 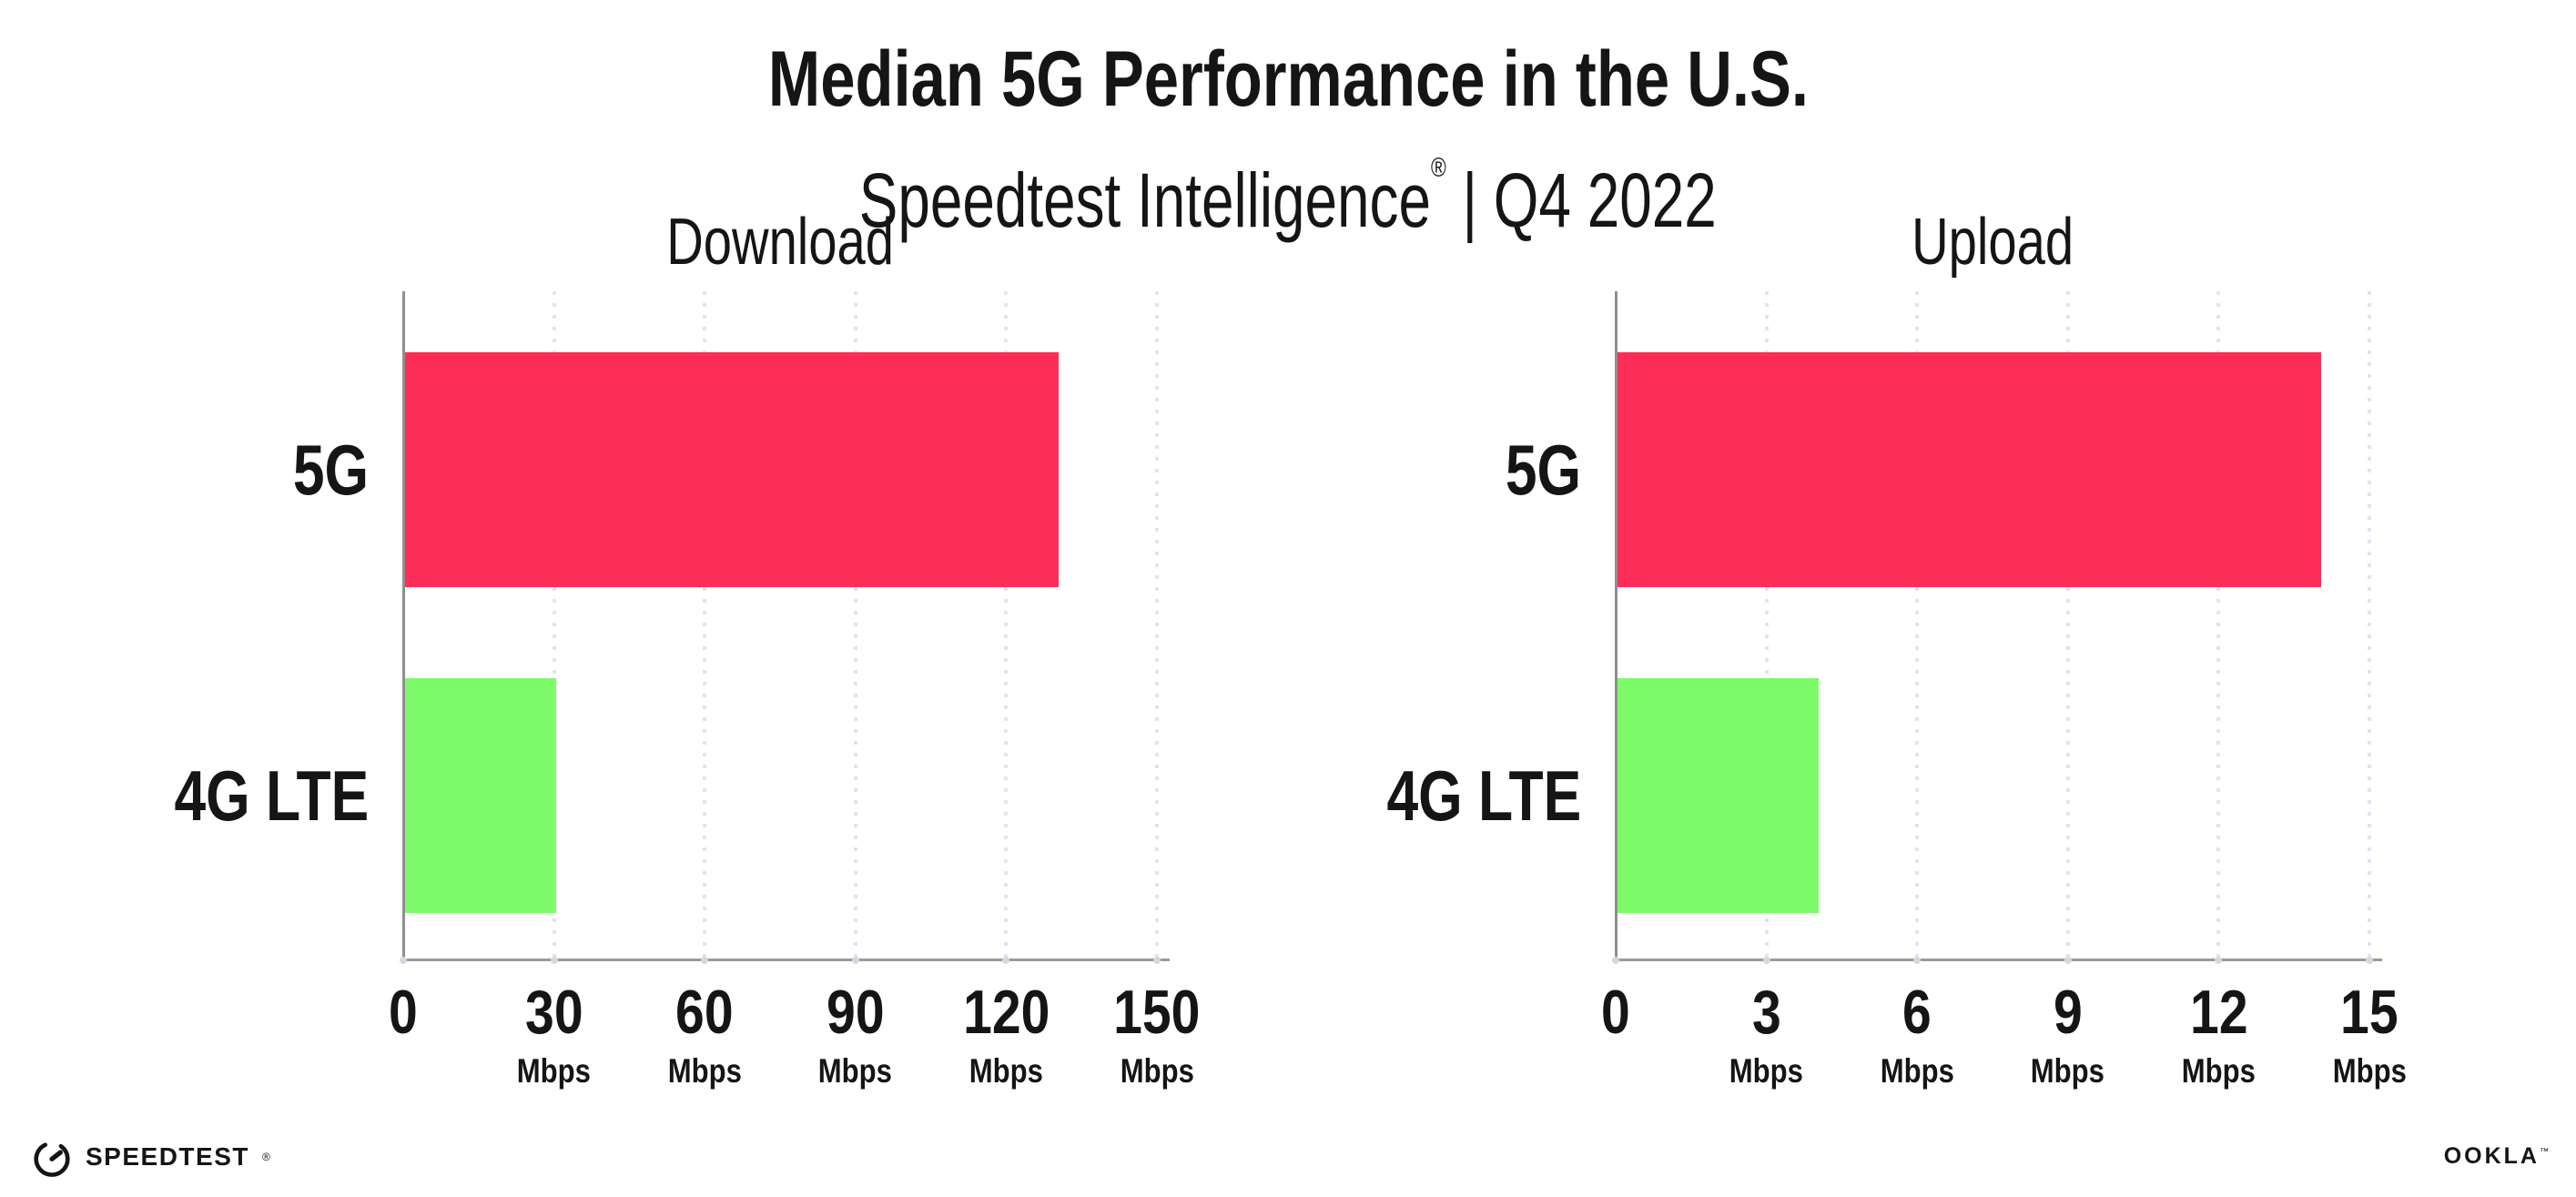 I want to click on tick-value: 60, so click(x=704, y=1012).